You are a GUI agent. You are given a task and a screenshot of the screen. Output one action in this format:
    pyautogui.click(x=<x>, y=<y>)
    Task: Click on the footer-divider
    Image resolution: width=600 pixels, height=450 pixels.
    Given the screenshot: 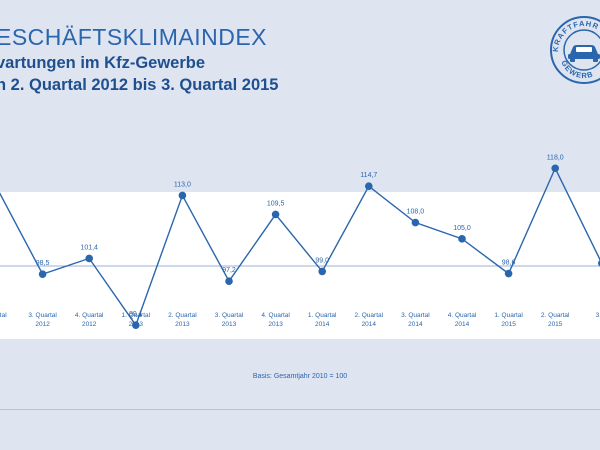 What is the action you would take?
    pyautogui.click(x=300, y=409)
    